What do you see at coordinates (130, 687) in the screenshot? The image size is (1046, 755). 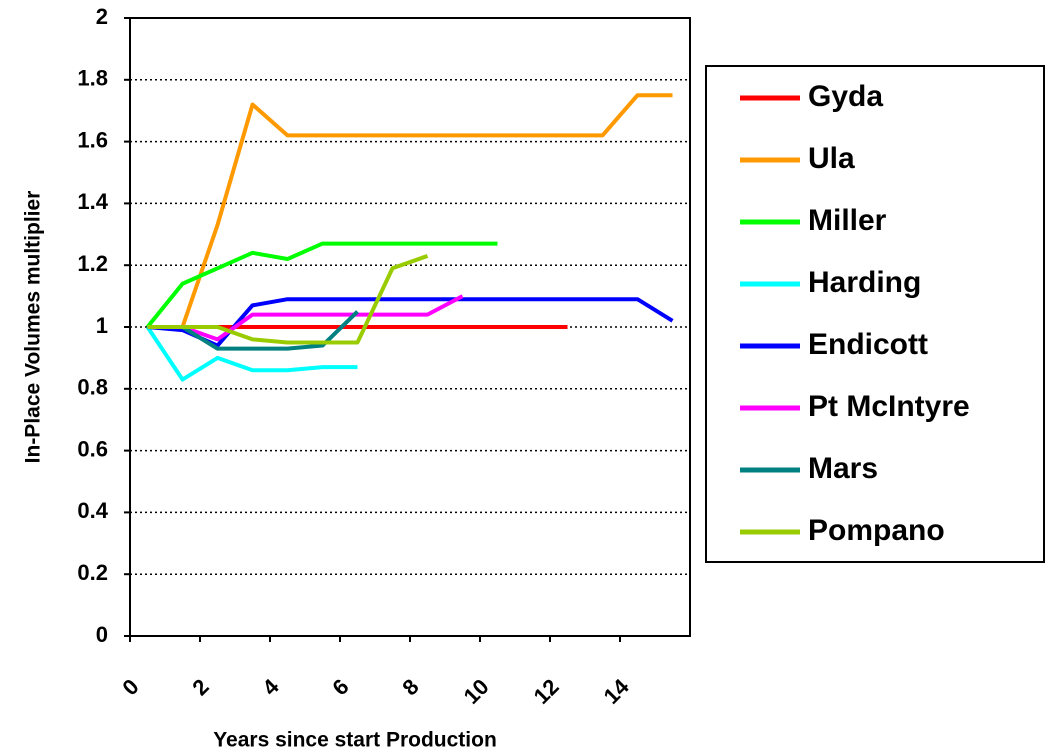 I see `x-tick-label: 0` at bounding box center [130, 687].